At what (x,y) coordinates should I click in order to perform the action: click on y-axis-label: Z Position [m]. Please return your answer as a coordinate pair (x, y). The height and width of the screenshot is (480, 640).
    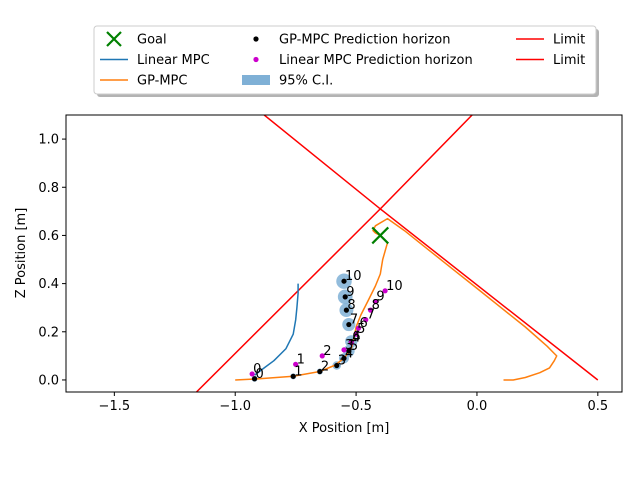
    Looking at the image, I should click on (21, 253).